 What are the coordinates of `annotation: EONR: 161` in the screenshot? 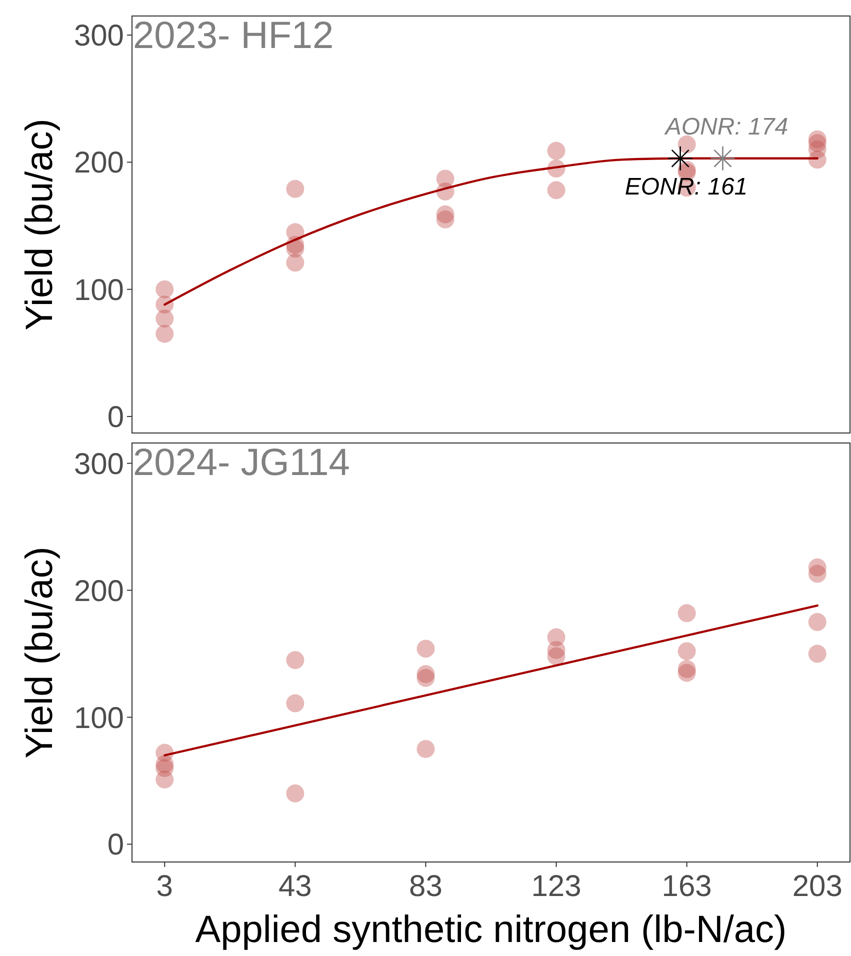 It's located at (686, 186).